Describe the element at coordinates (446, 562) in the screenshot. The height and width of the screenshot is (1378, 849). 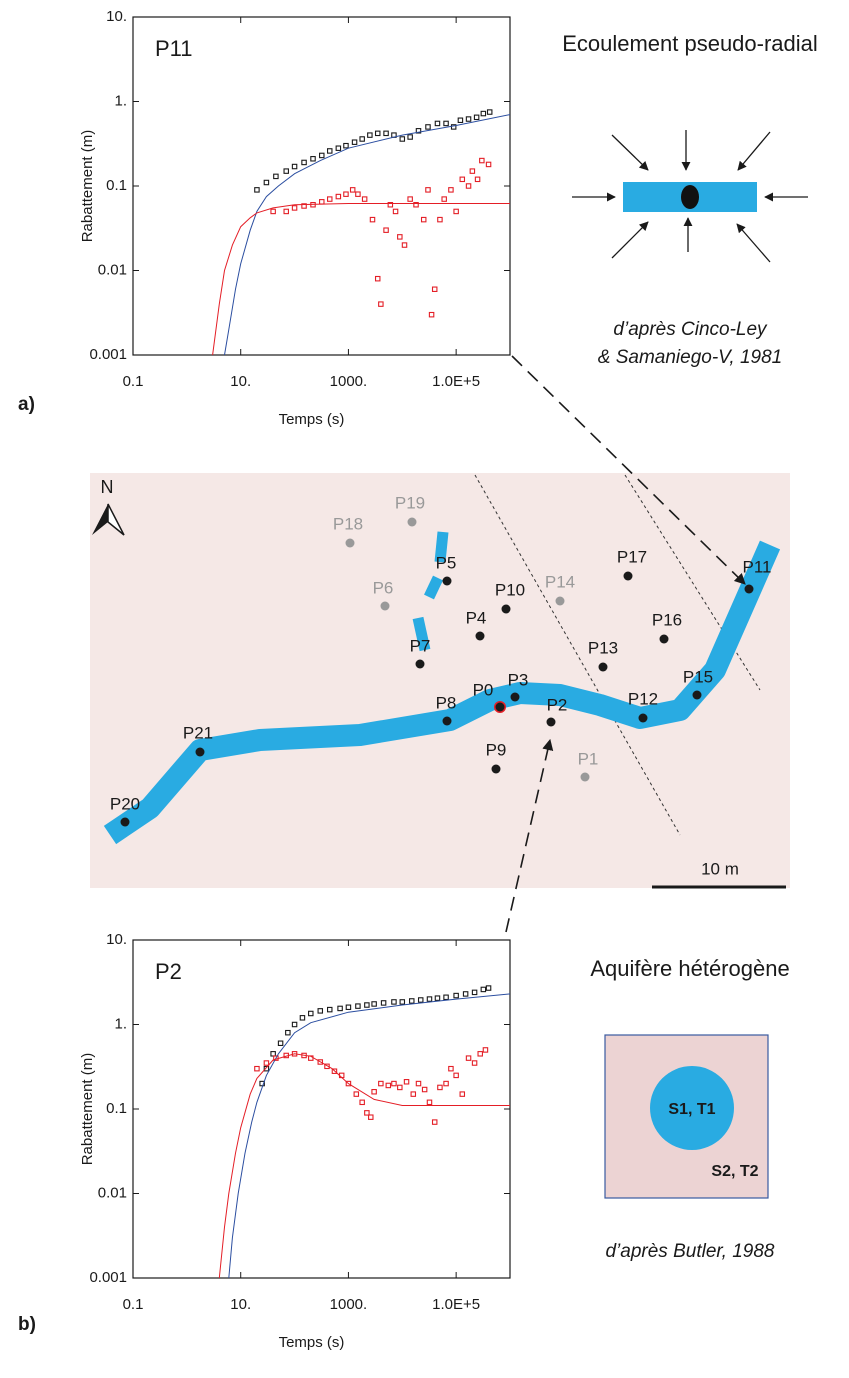
I see `well-label: P5` at that location.